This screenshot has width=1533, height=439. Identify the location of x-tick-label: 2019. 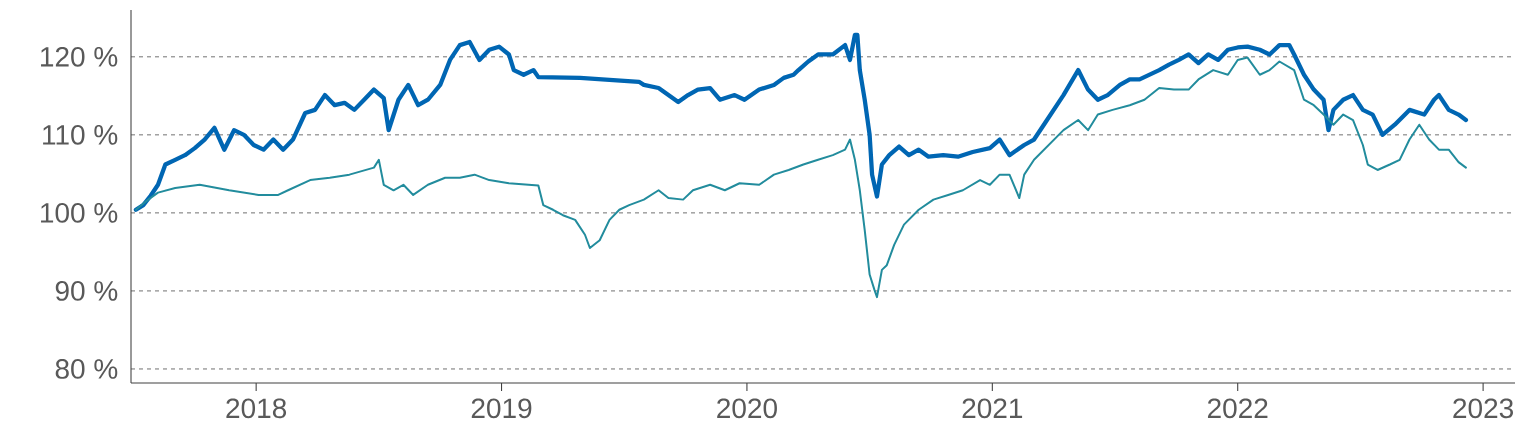
(501, 408).